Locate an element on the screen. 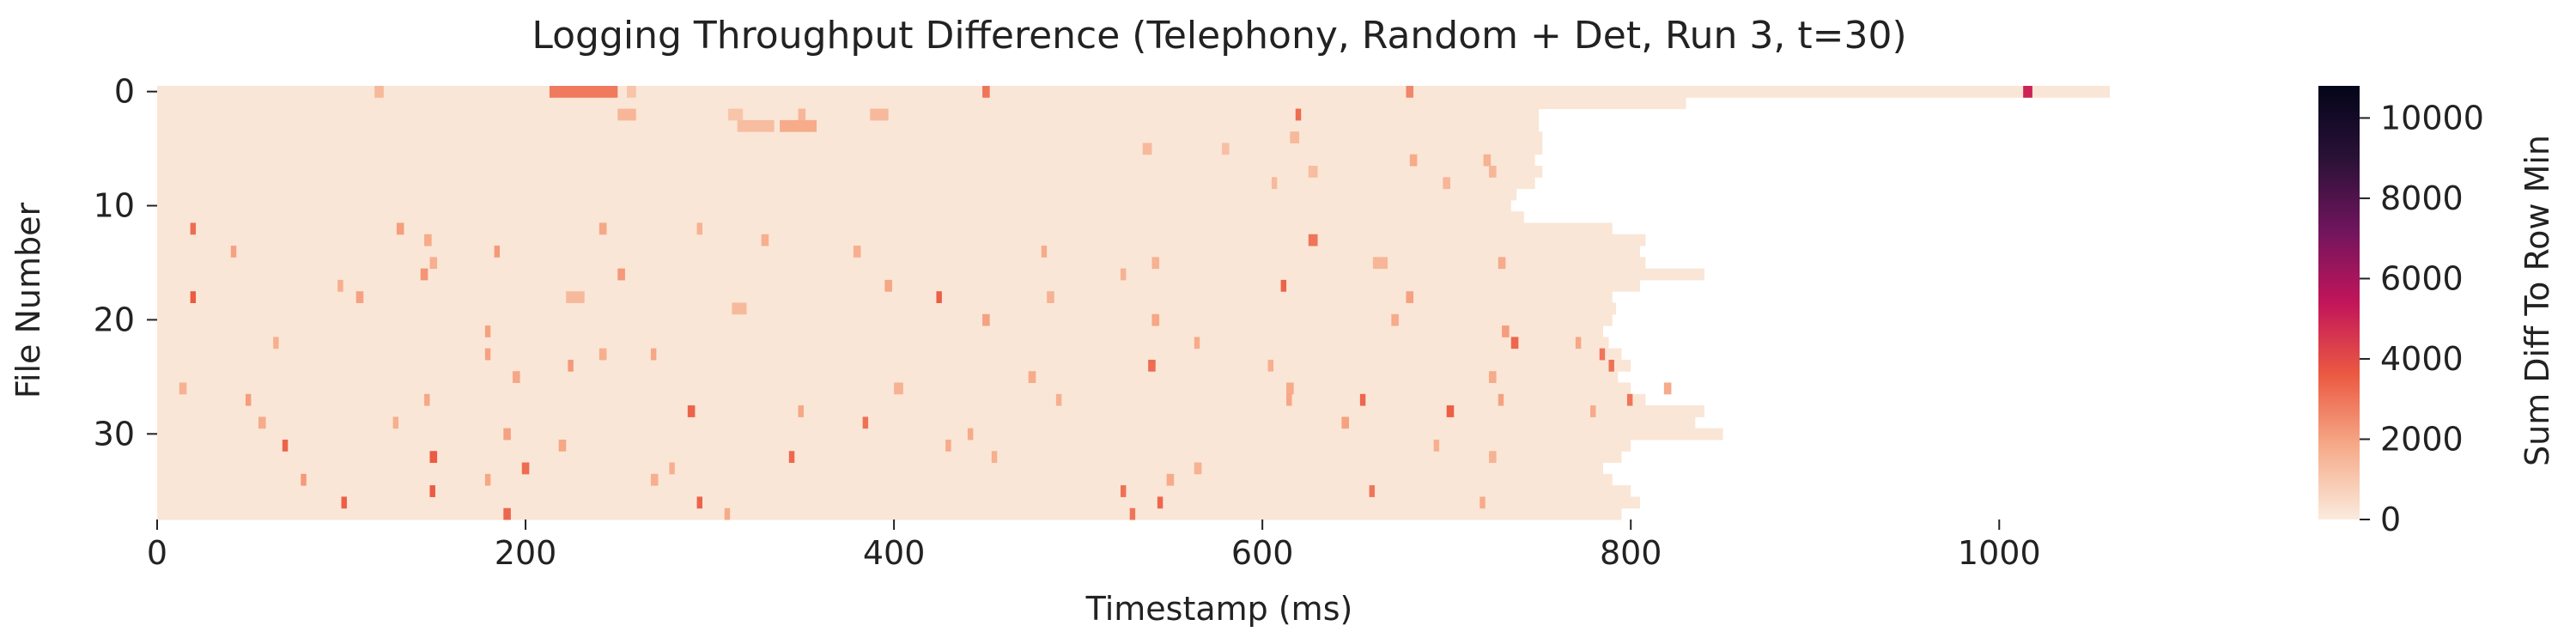  colorbar-tick-label: 0 is located at coordinates (2390, 519).